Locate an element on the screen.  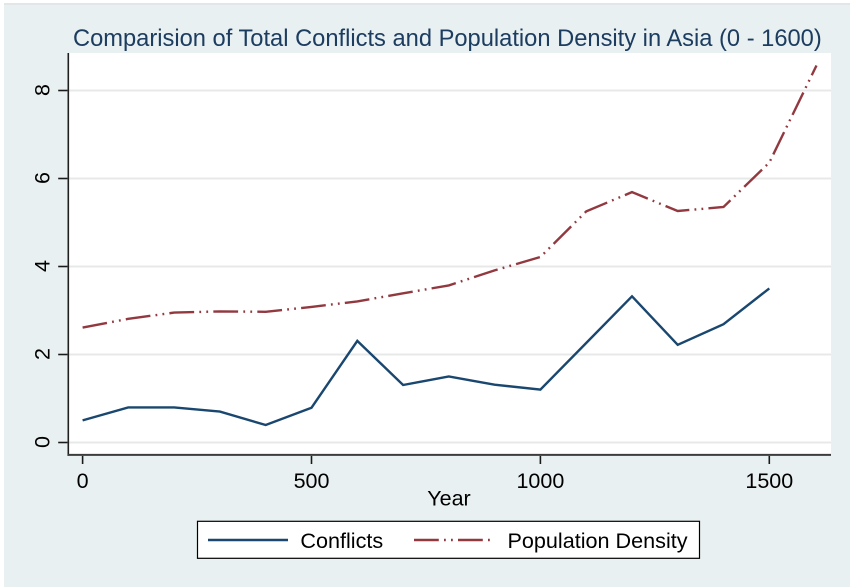
svg-text: 2 is located at coordinates (43, 354).